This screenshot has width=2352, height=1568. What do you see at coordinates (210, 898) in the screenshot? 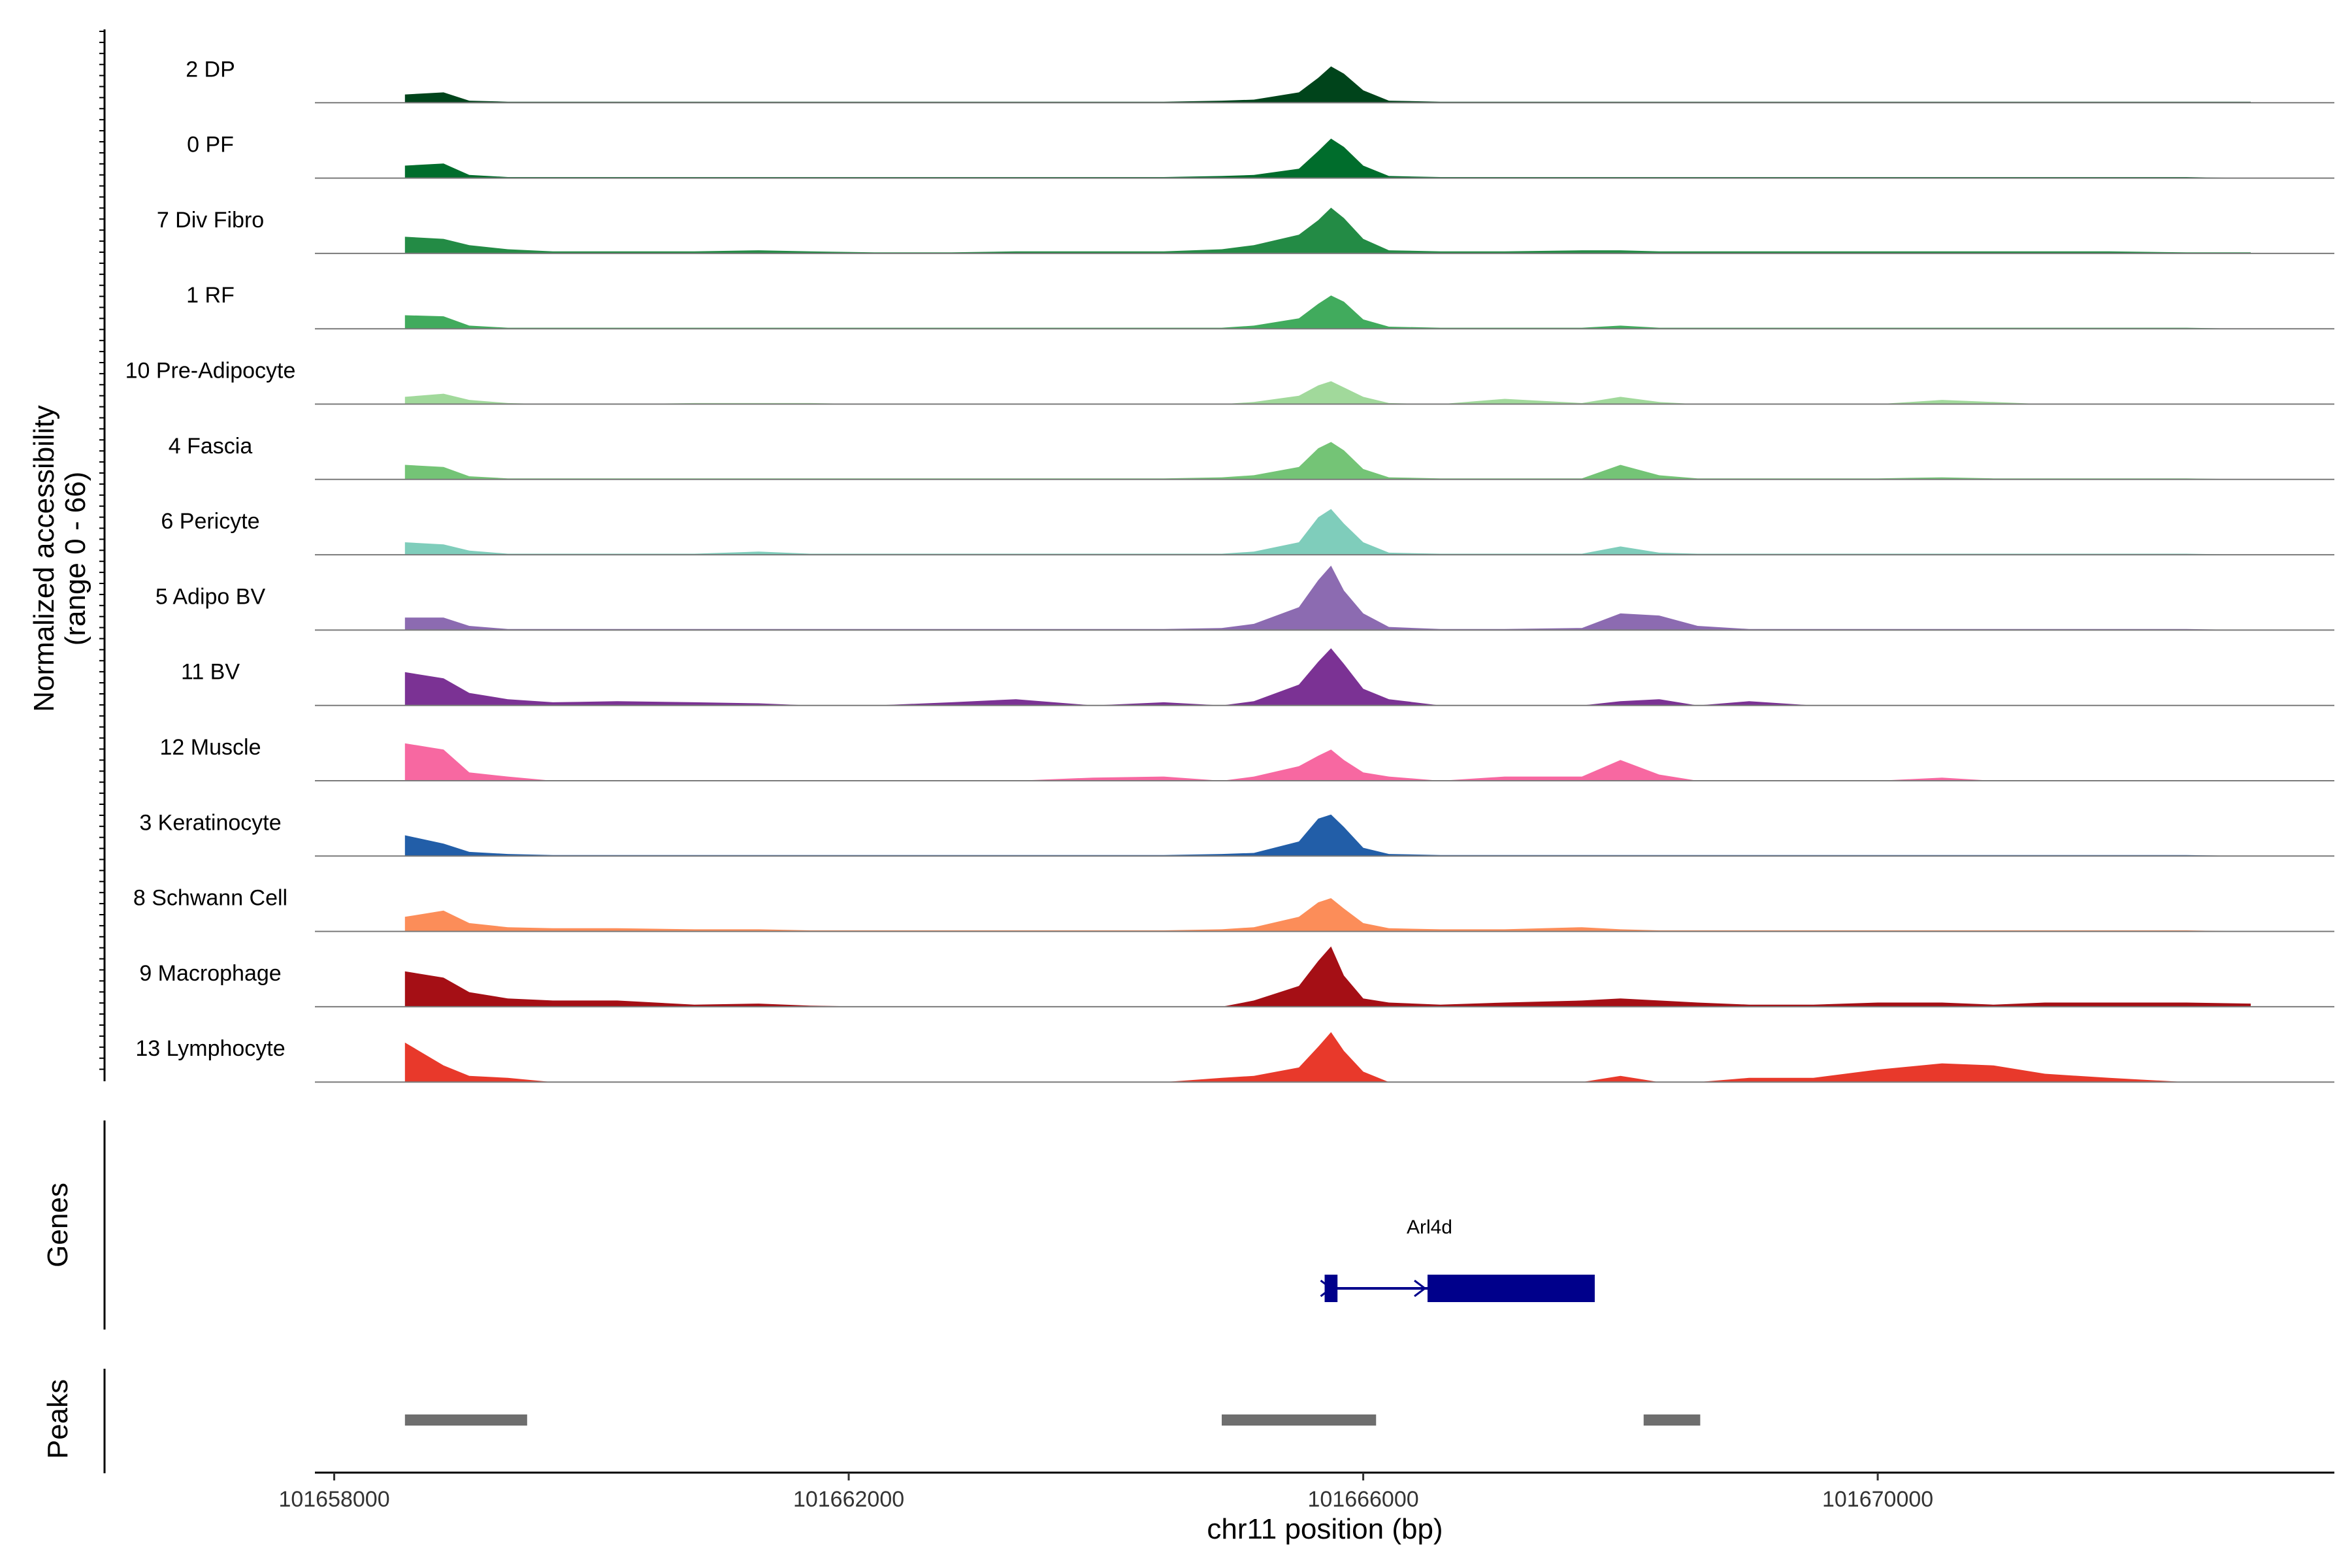
I see `track-label: 8 Schwann Cell` at bounding box center [210, 898].